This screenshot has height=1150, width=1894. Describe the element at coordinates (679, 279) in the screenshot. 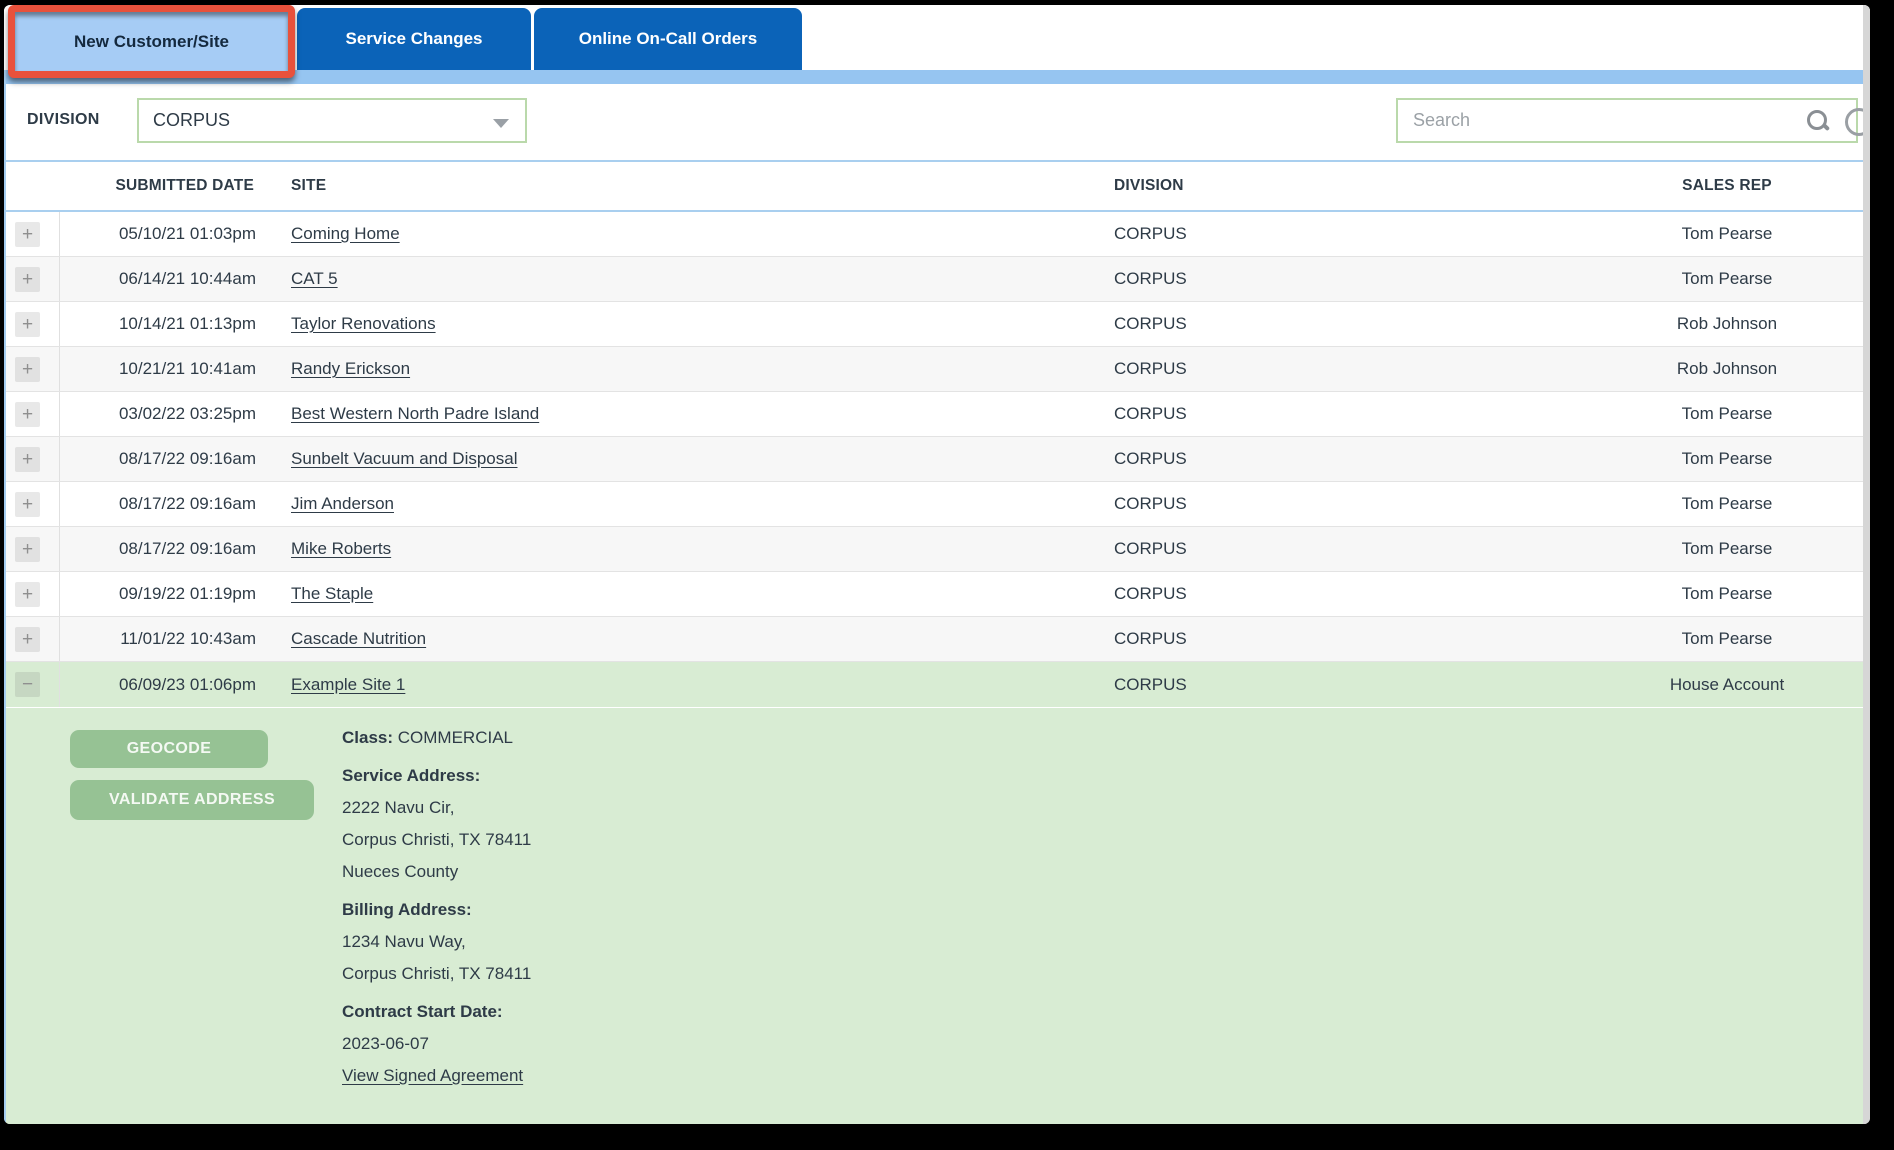

I see `site-cell: CAT 5` at that location.